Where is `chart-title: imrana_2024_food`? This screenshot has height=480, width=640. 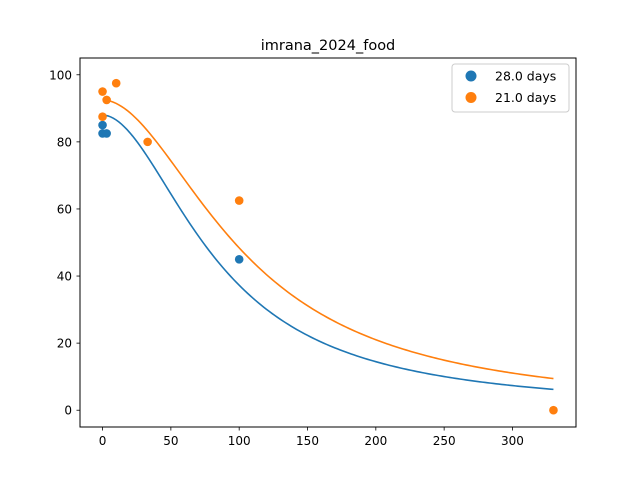 chart-title: imrana_2024_food is located at coordinates (328, 46).